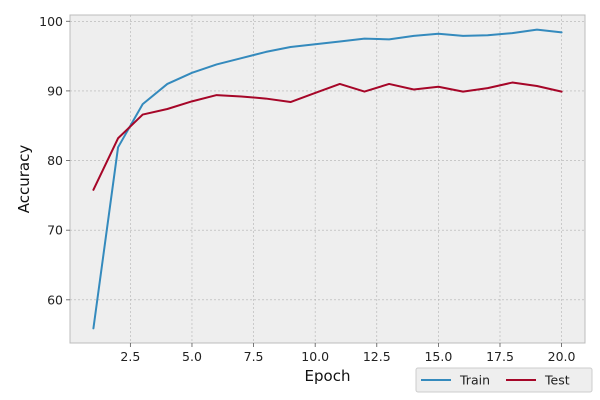 The width and height of the screenshot is (600, 400). What do you see at coordinates (55, 90) in the screenshot?
I see `y-tick-label: 90` at bounding box center [55, 90].